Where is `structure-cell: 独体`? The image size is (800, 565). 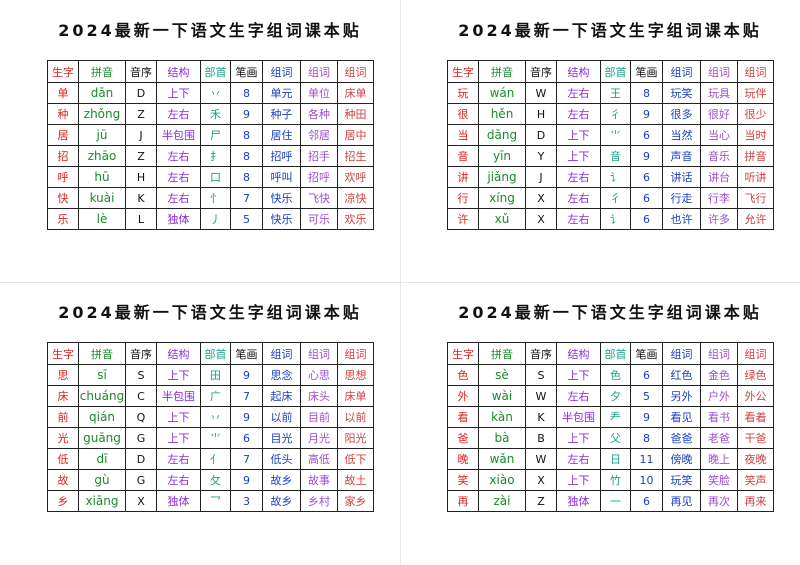
structure-cell: 独体 is located at coordinates (178, 219).